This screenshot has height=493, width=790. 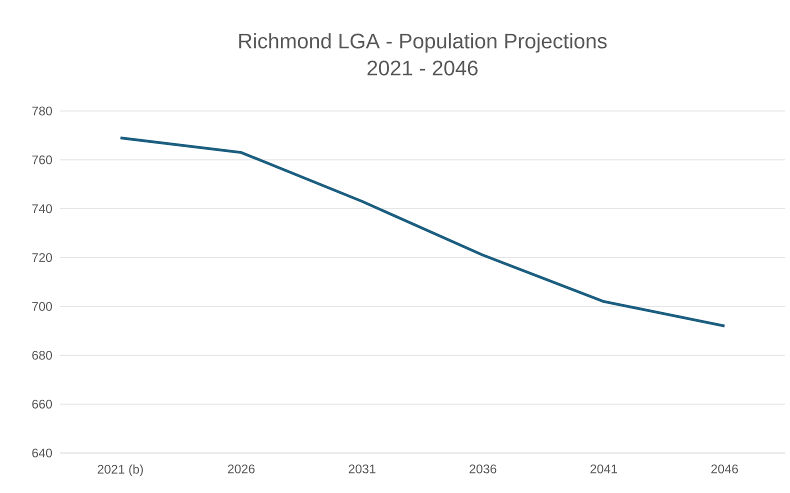 What do you see at coordinates (42, 257) in the screenshot?
I see `y-tick-label: 720` at bounding box center [42, 257].